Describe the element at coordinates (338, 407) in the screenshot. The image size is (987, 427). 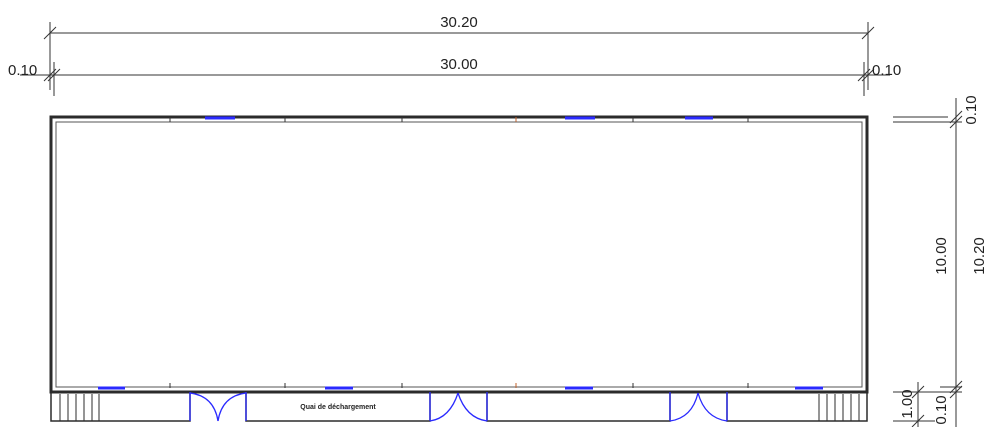
I see `dock-label: Quai de déchargement` at that location.